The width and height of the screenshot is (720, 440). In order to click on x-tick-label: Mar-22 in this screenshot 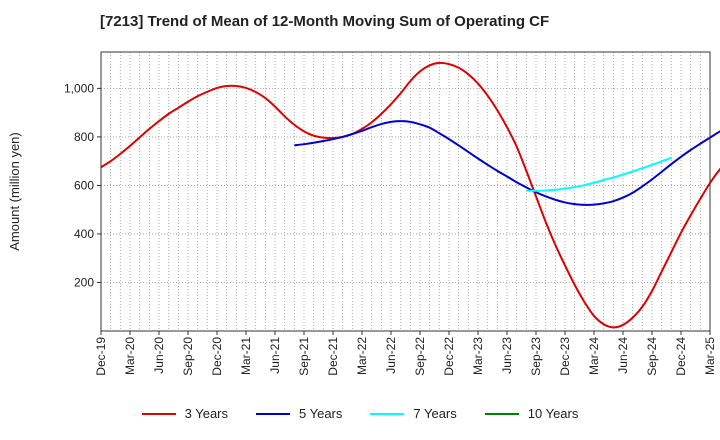, I will do `click(362, 356)`.